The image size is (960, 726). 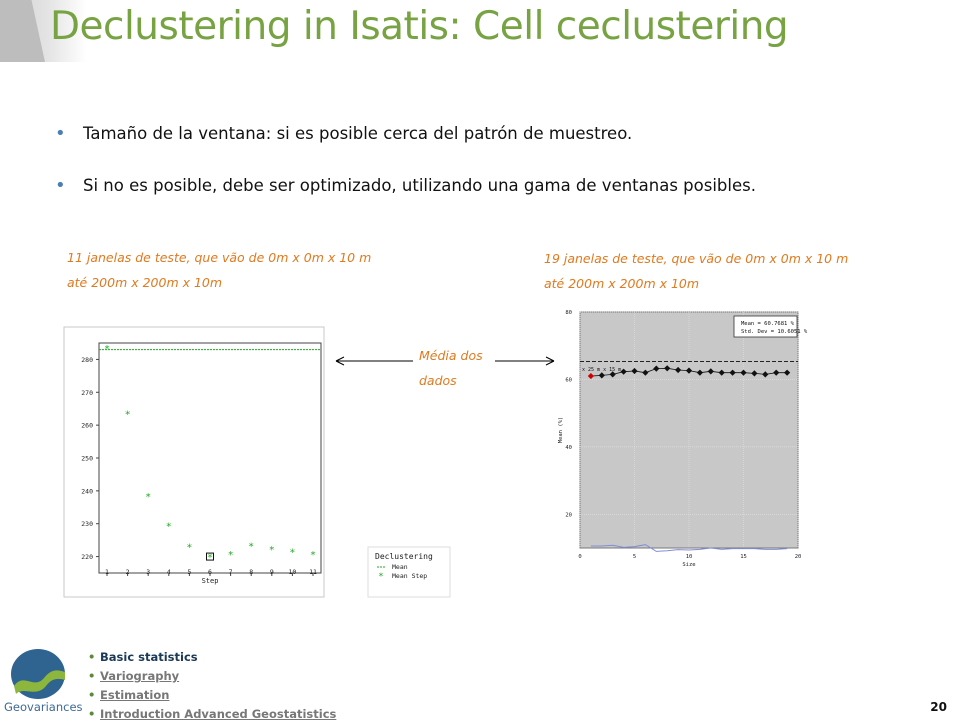 I want to click on y-tick-label: 240, so click(x=87, y=491).